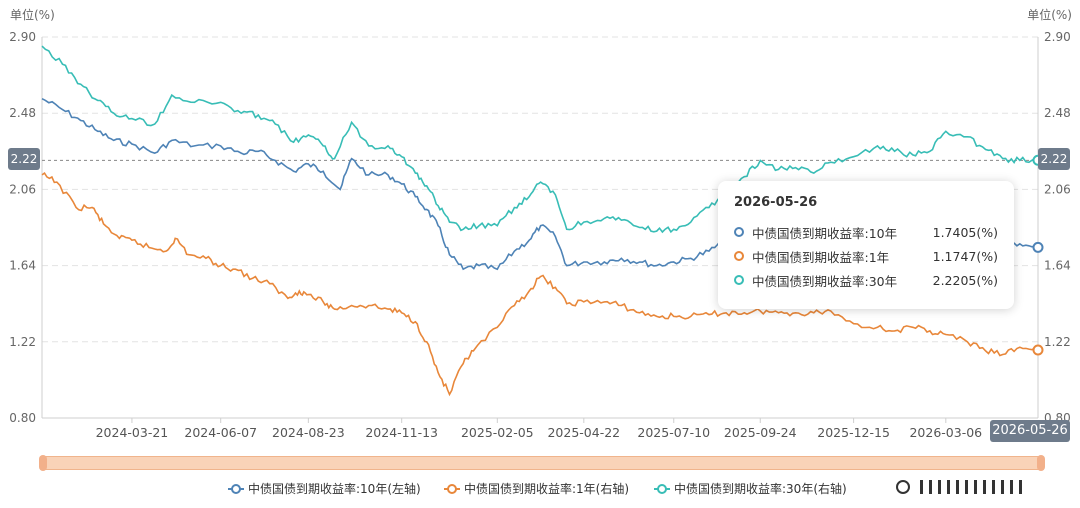 The image size is (1080, 508). I want to click on x-tick-label: 2024-03-21, so click(132, 432).